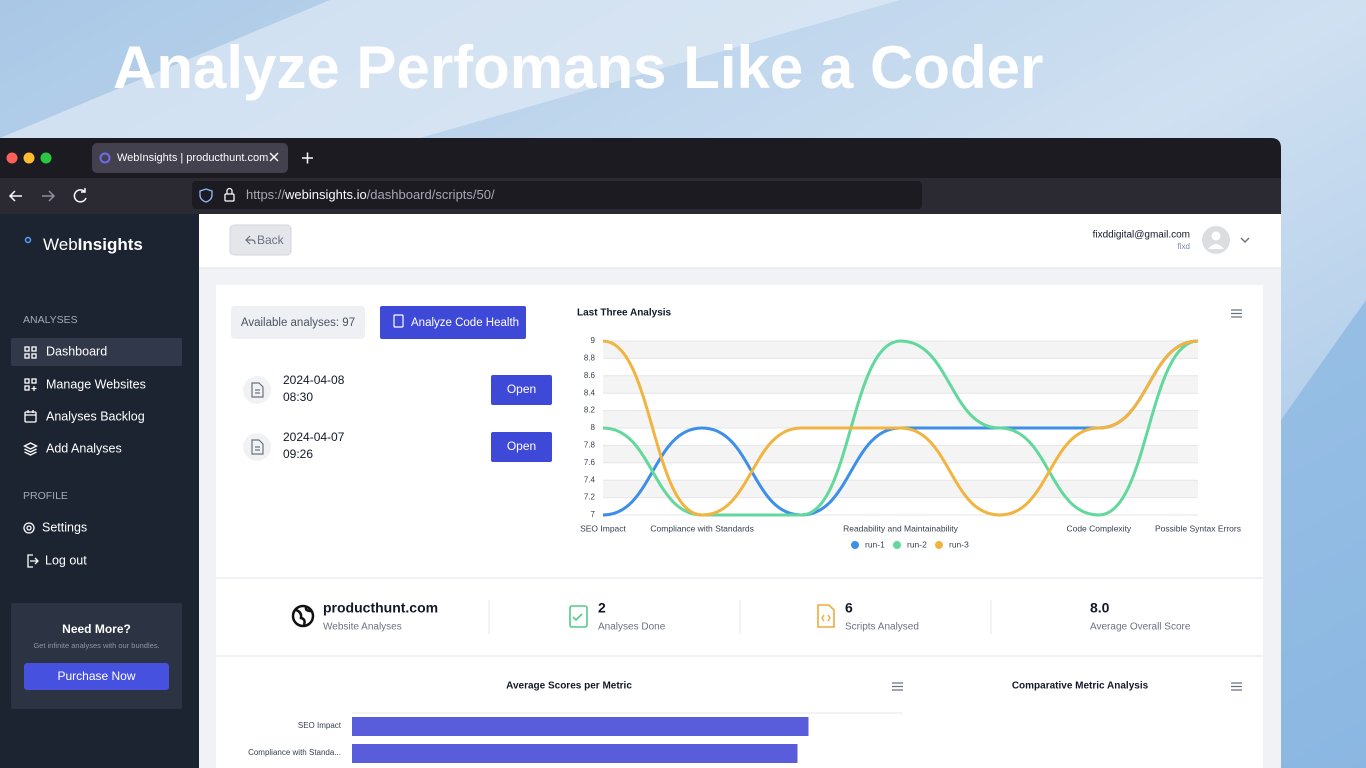  What do you see at coordinates (229, 197) in the screenshot?
I see `lock-icon` at bounding box center [229, 197].